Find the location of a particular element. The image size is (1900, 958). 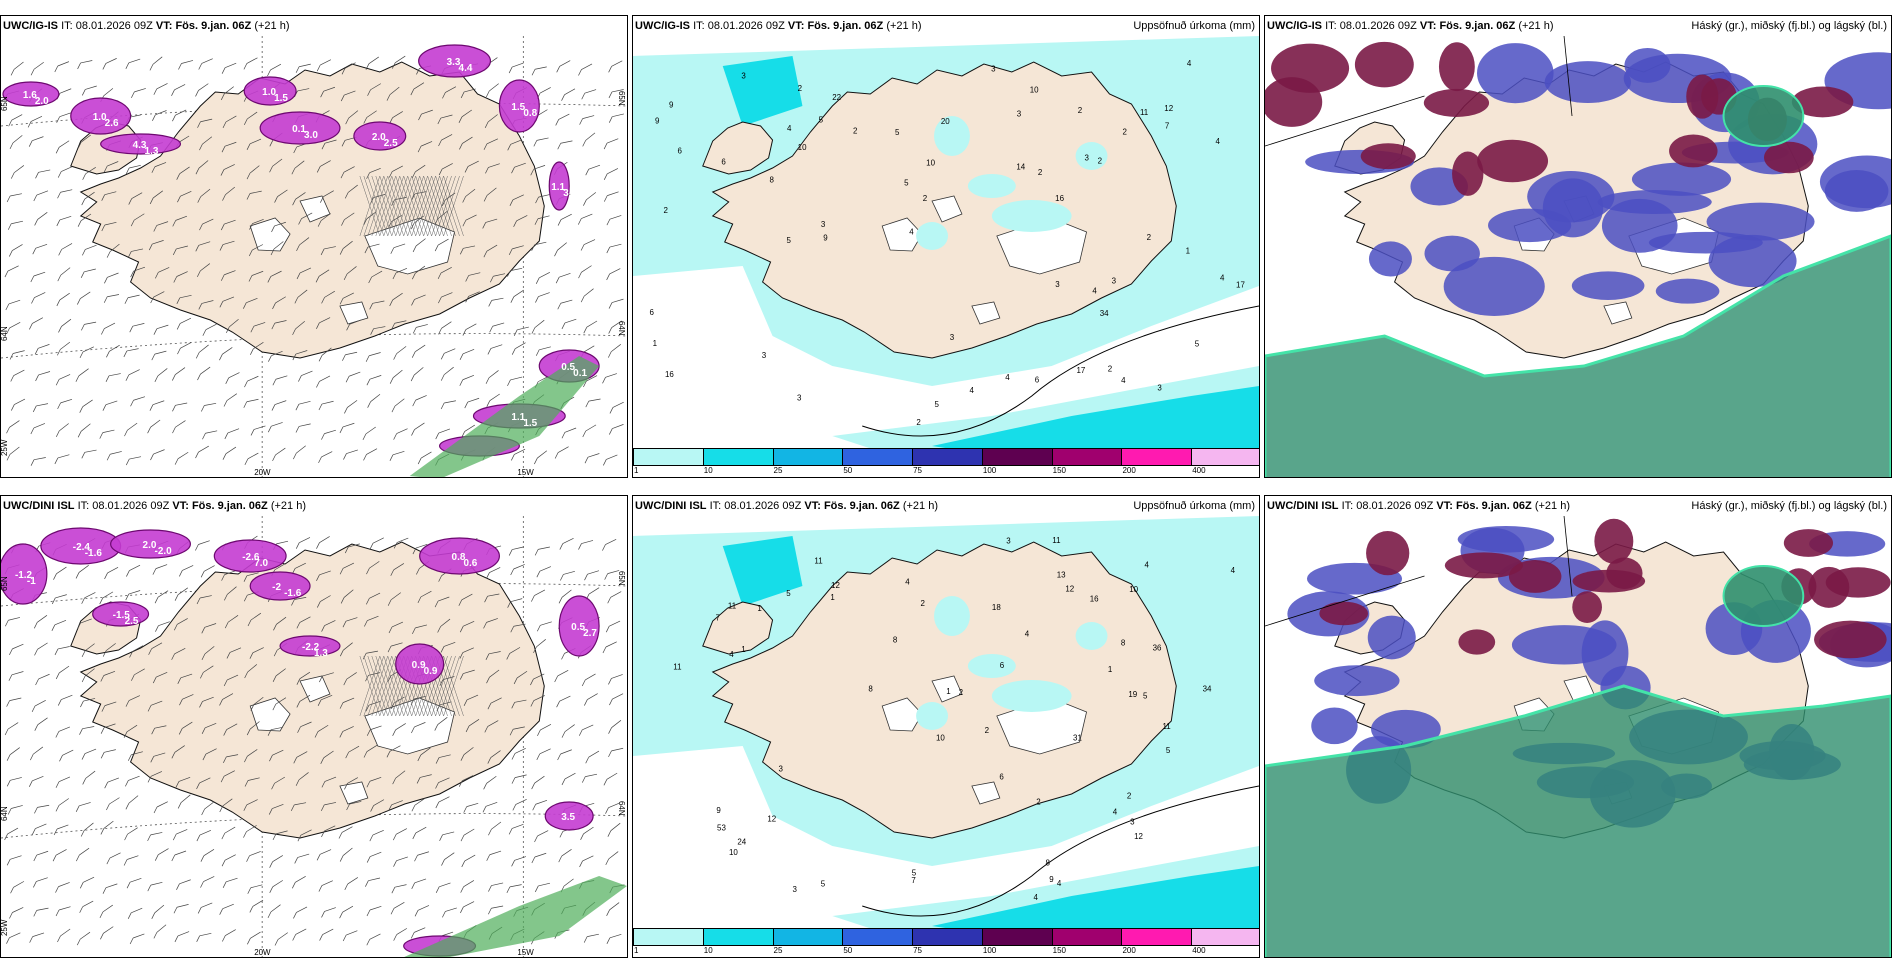

iceland-landmass is located at coordinates (939, 690).